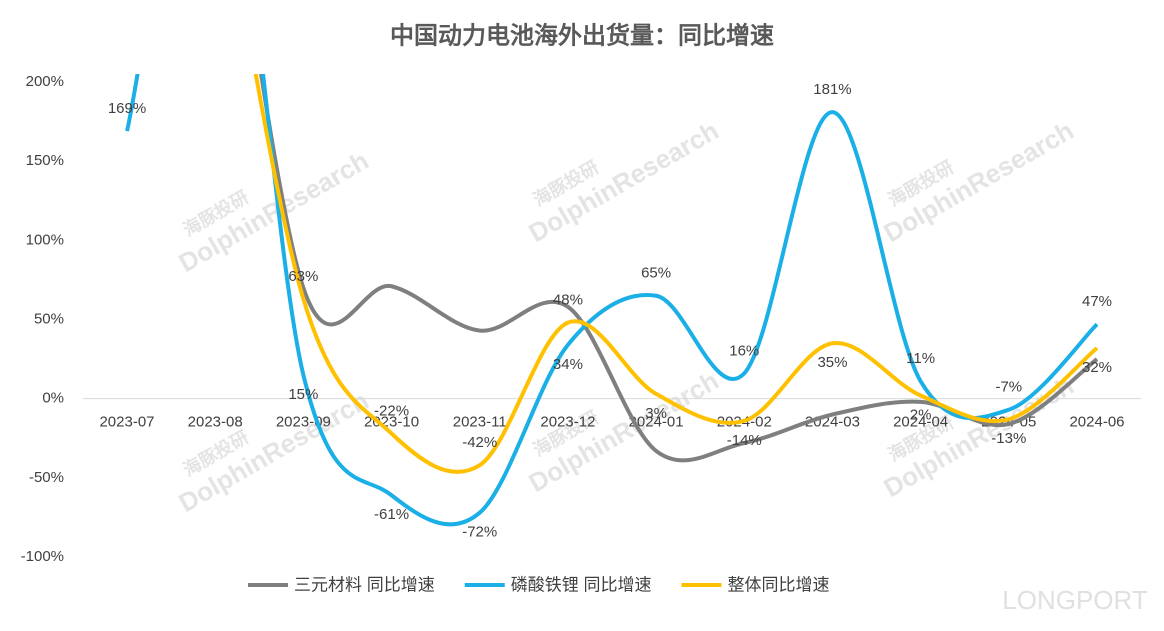 This screenshot has height=631, width=1164. I want to click on legend-label: 三元材料 同比增速, so click(364, 584).